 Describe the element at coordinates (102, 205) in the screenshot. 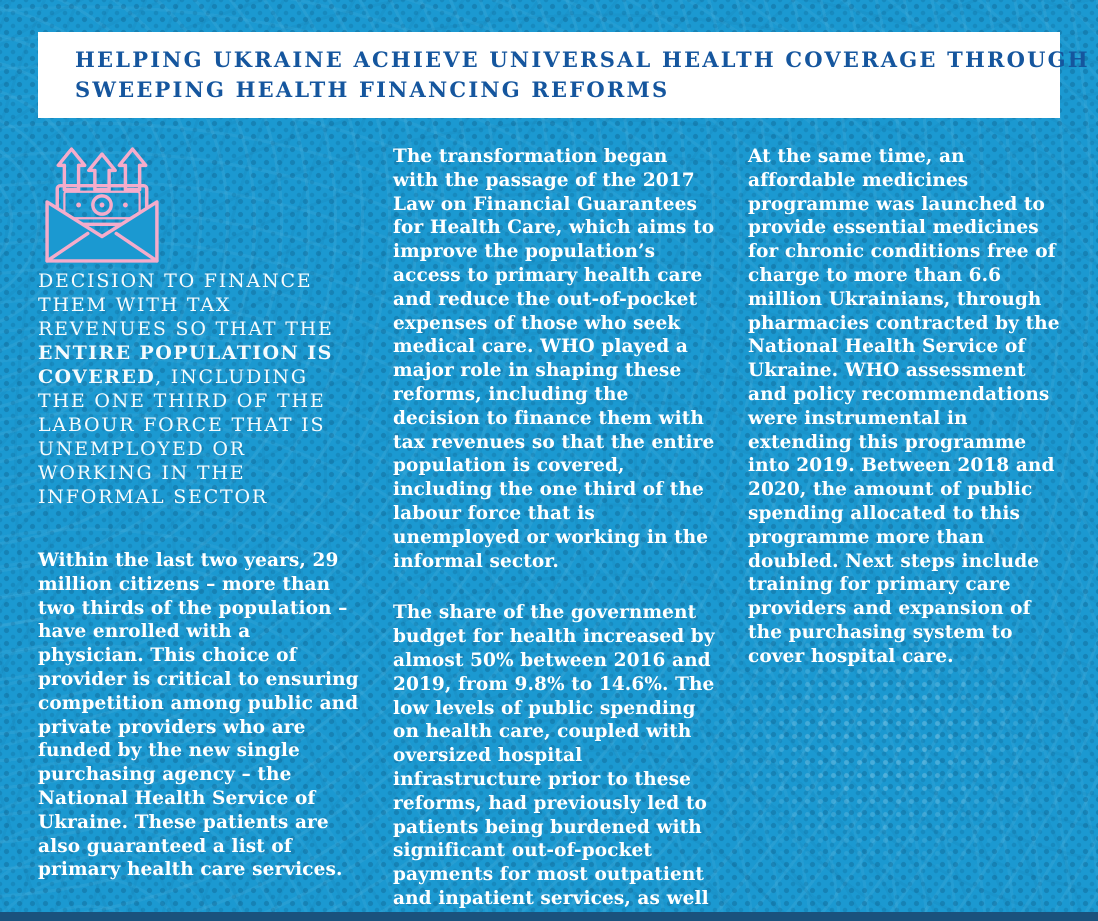

I see `money-envelope-arrows-icon` at that location.